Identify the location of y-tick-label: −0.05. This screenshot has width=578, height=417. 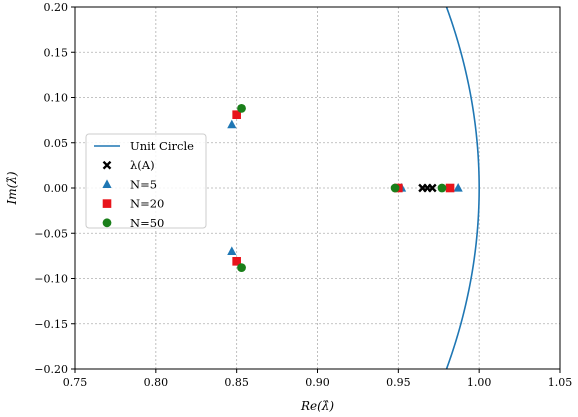
(51, 233).